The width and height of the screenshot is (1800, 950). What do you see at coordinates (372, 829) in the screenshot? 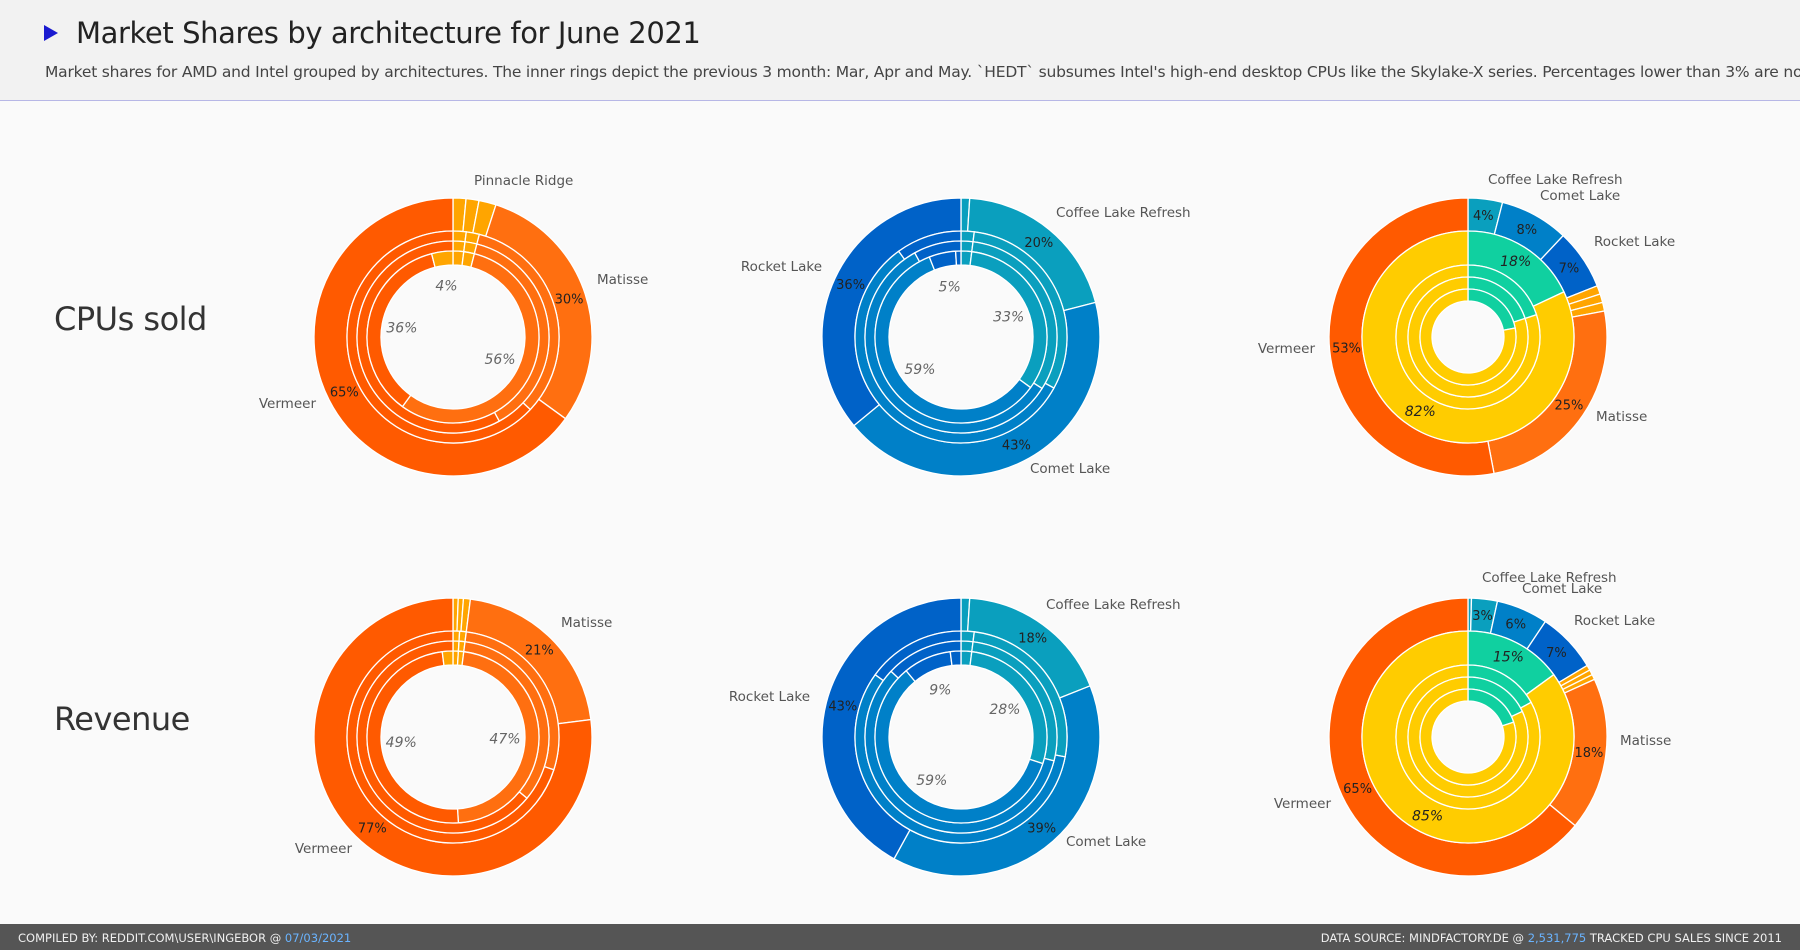
I see `outer-ring-data-label: 77%` at bounding box center [372, 829].